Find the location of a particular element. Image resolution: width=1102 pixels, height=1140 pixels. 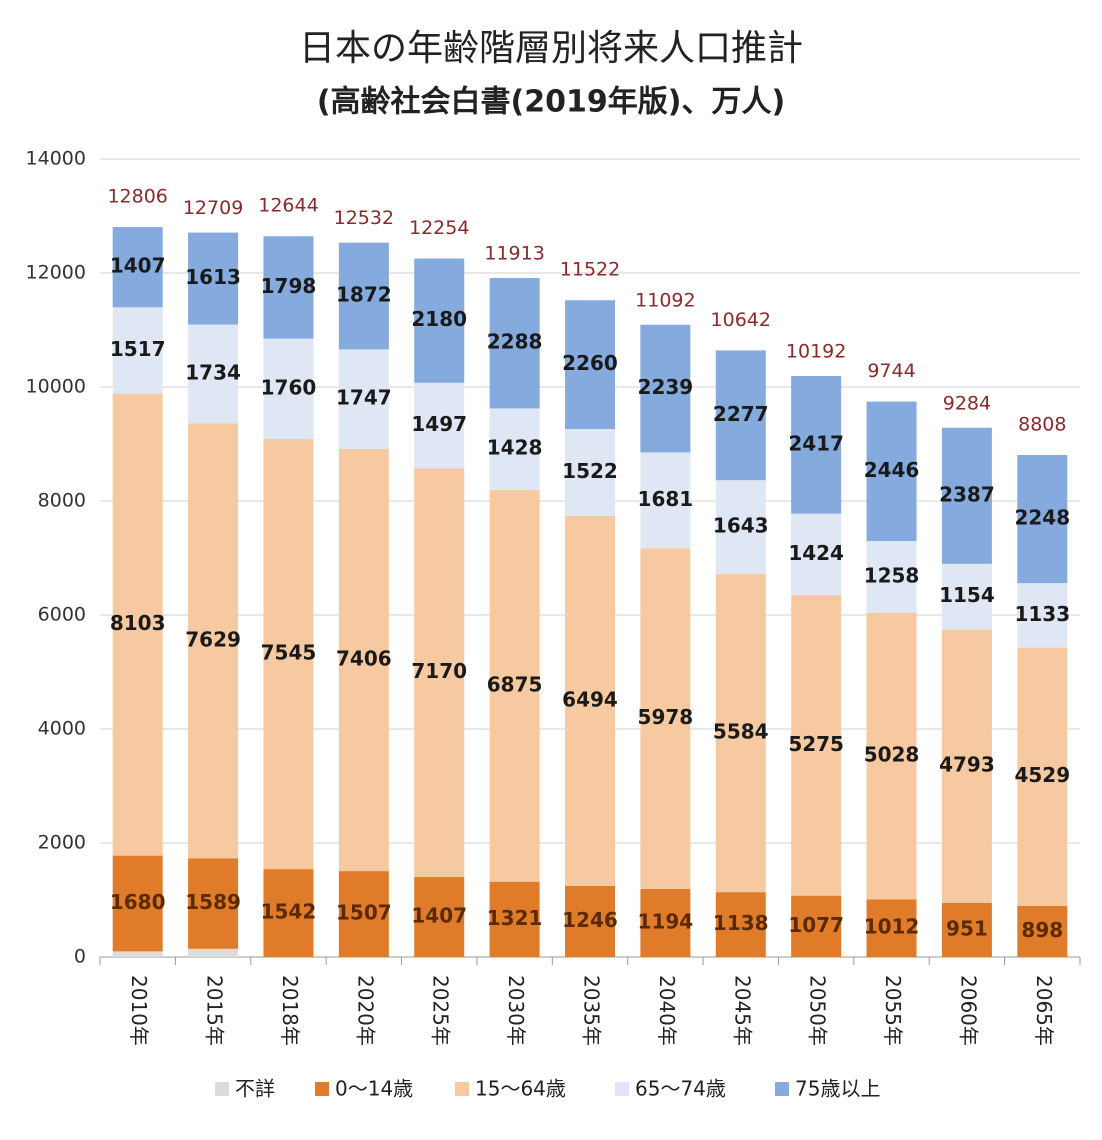

total-label: 9284 is located at coordinates (967, 403).